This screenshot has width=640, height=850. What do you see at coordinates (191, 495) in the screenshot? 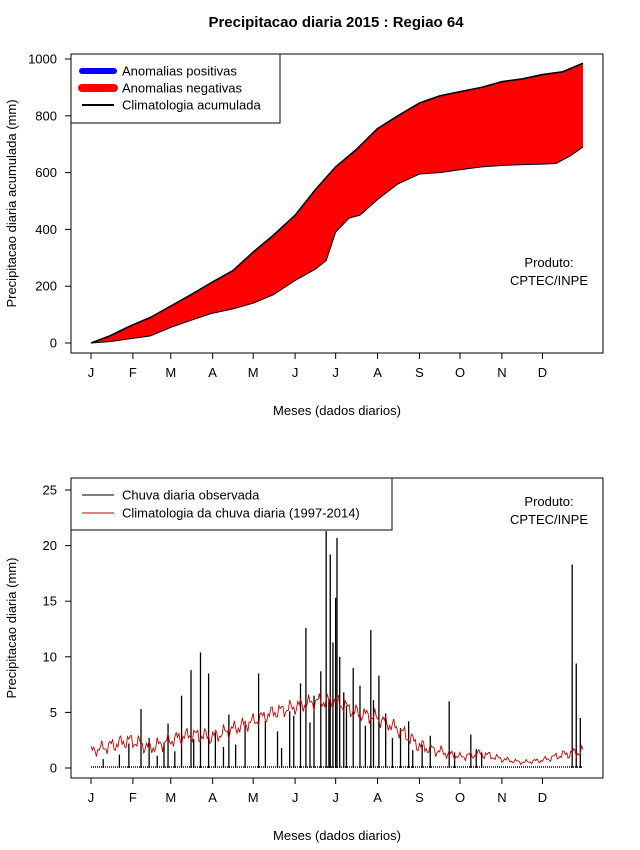
I see `legend-label: Chuva diaria observada` at bounding box center [191, 495].